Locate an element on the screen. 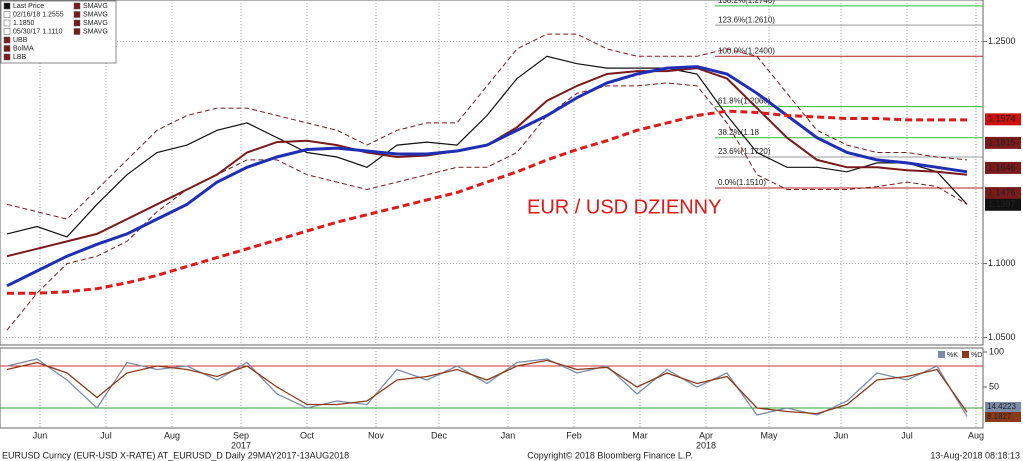 The height and width of the screenshot is (461, 1023). legend-label: 05/30/17 1.1110 is located at coordinates (38, 31).